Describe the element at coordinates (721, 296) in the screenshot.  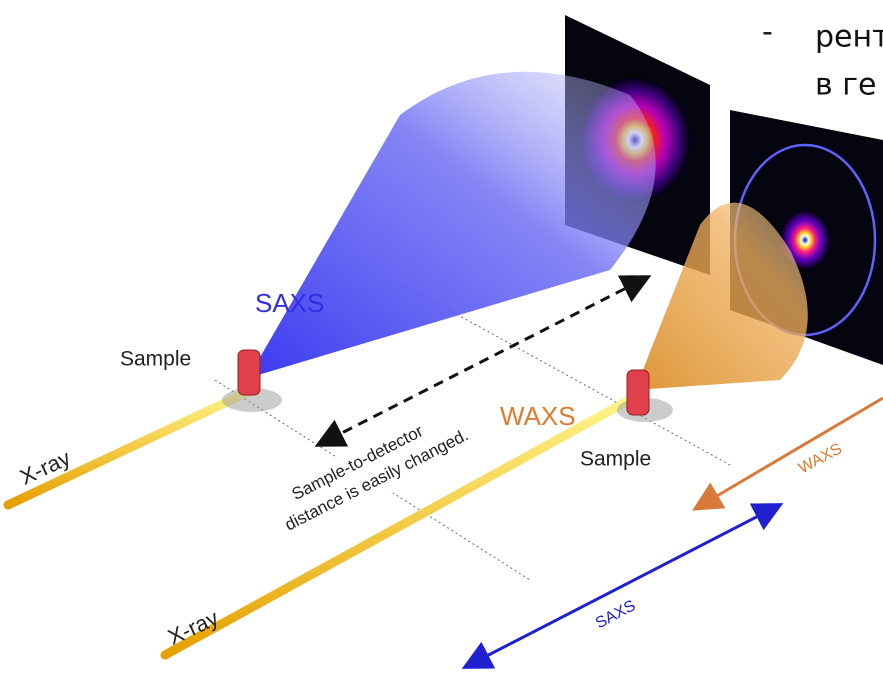
I see `waxs-cone` at that location.